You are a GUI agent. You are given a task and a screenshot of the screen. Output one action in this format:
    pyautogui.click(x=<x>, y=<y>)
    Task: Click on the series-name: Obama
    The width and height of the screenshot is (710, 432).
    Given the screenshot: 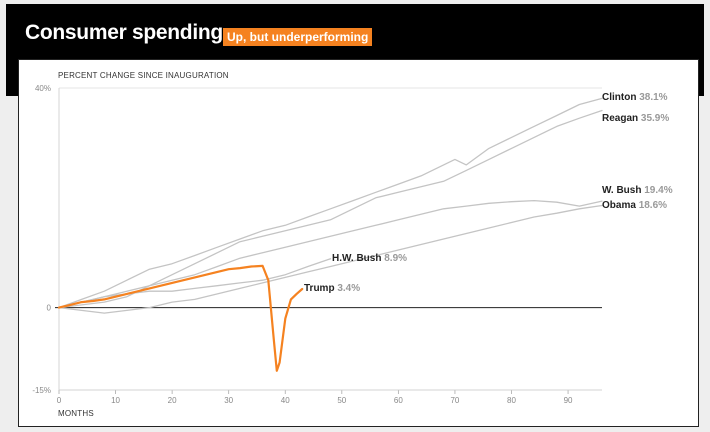 What is the action you would take?
    pyautogui.click(x=620, y=205)
    